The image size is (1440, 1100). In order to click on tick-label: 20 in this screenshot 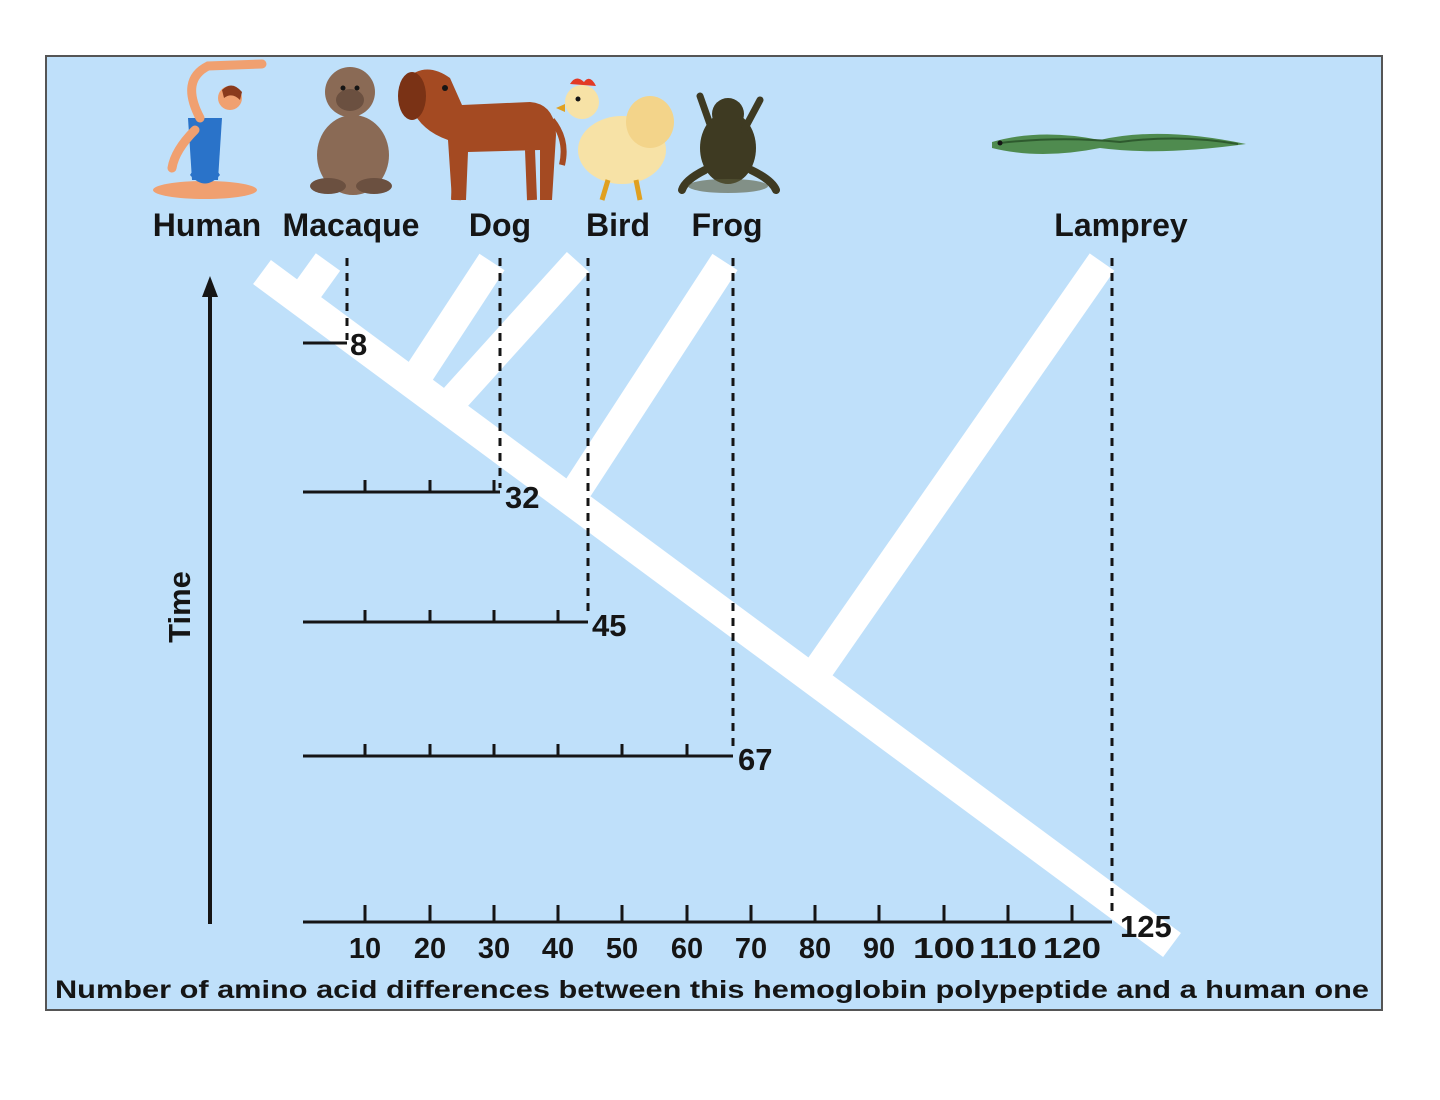, I will do `click(430, 949)`.